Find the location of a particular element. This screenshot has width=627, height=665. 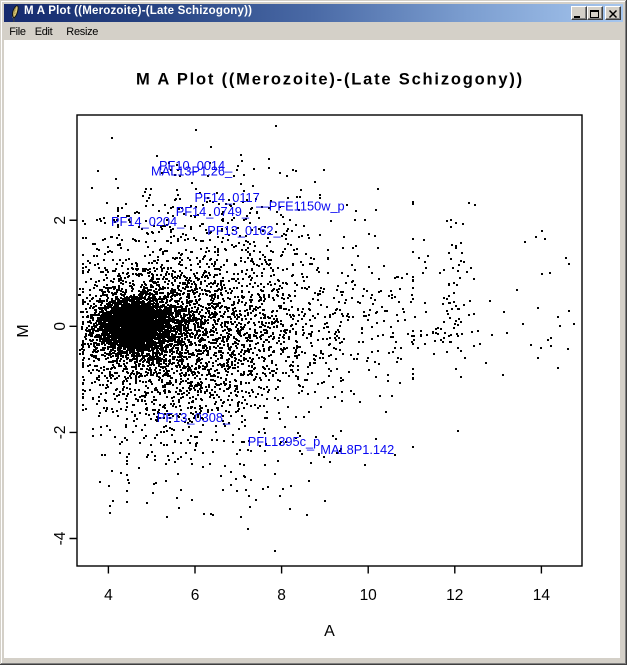

svg-text: -4 is located at coordinates (60, 538).